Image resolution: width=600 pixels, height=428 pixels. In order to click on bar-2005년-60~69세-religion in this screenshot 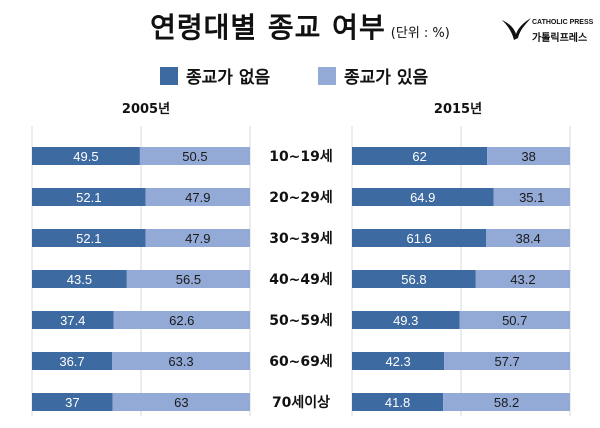, I will do `click(181, 361)`.